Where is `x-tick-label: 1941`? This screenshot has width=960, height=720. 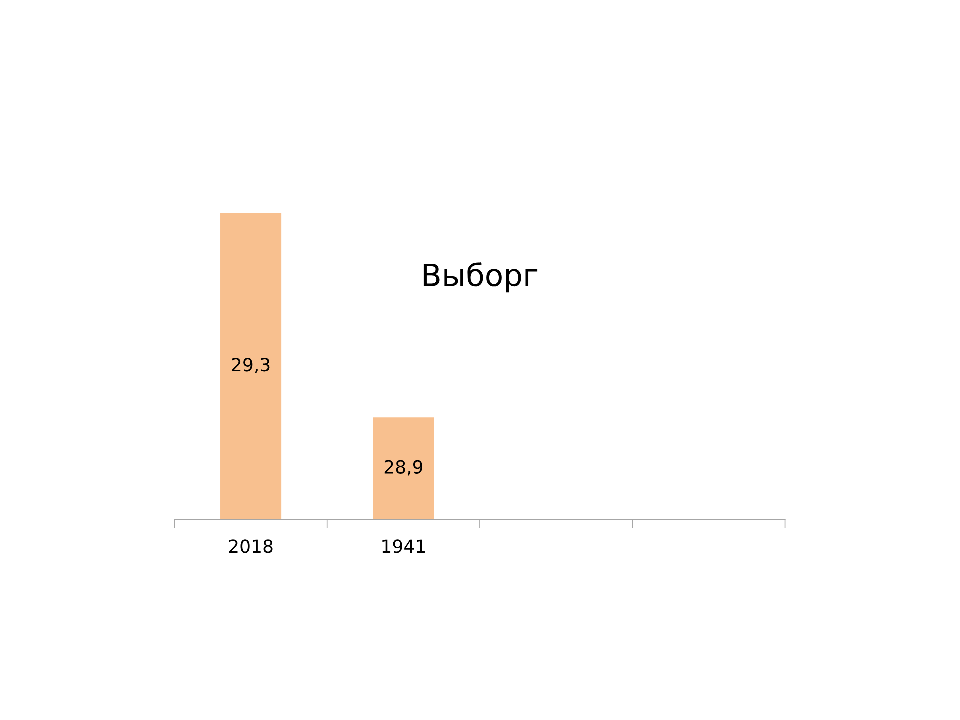 x-tick-label: 1941 is located at coordinates (403, 547).